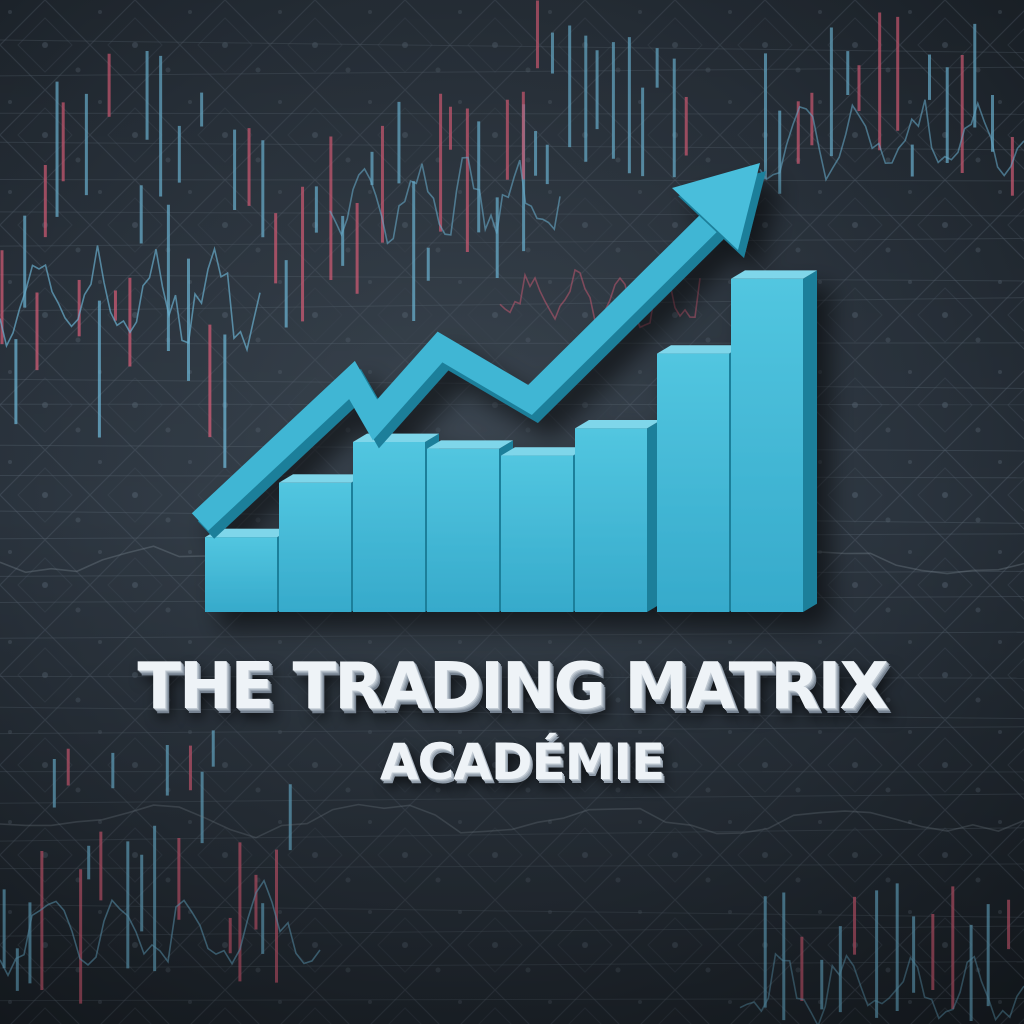 The height and width of the screenshot is (1024, 1024). I want to click on brand-title-block: THE TRADING MATRIX ACADÉMIE, so click(512, 720).